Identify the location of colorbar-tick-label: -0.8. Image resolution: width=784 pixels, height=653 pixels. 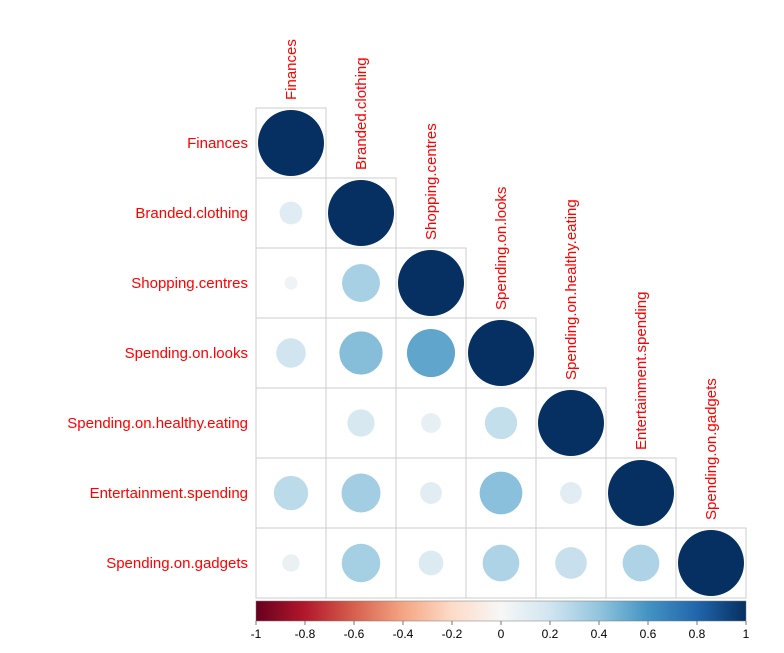
(305, 634).